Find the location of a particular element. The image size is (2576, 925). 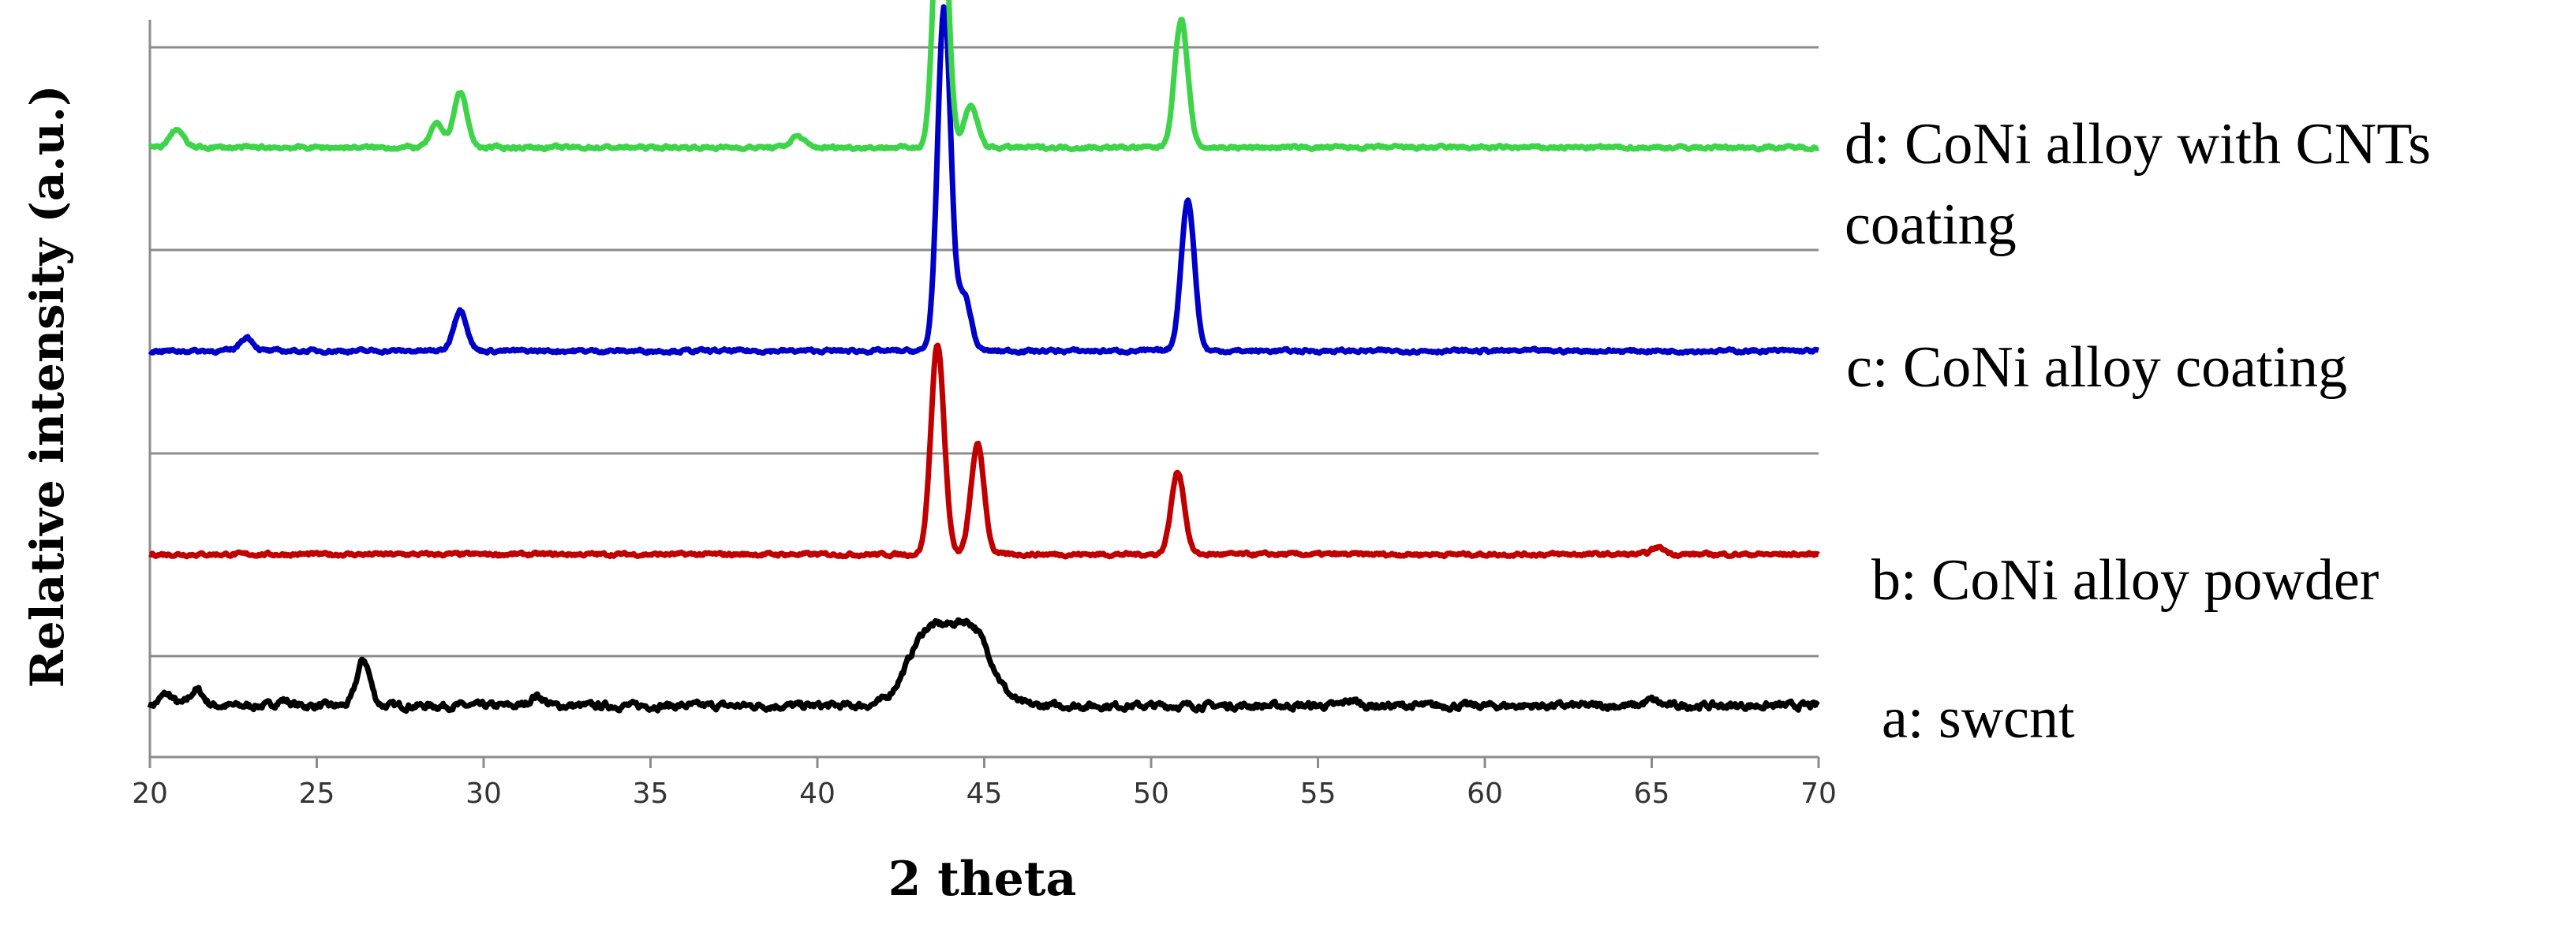

series-label-3: d: CoNi alloy with CNTs is located at coordinates (2138, 144).